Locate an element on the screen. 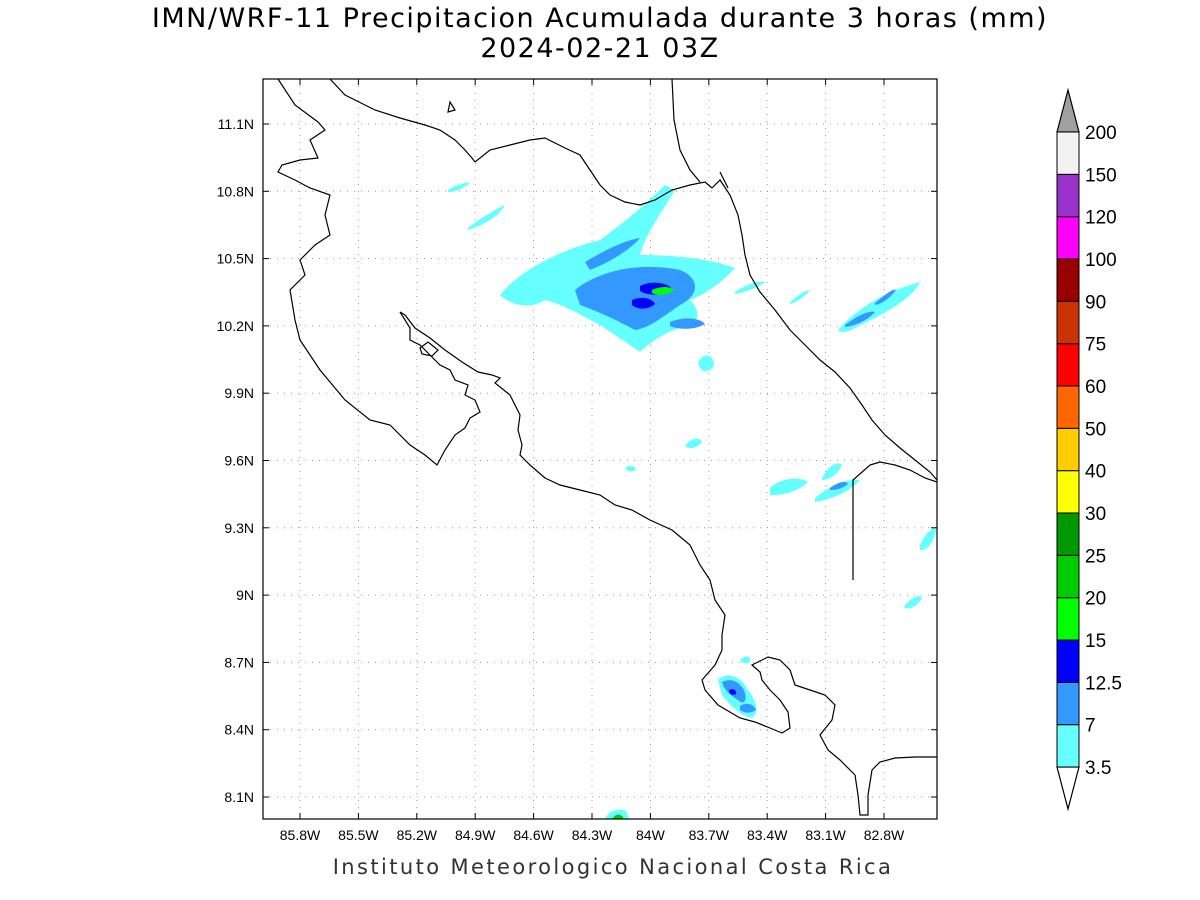 The image size is (1200, 900). y-tick-label: 9.6N is located at coordinates (239, 461).